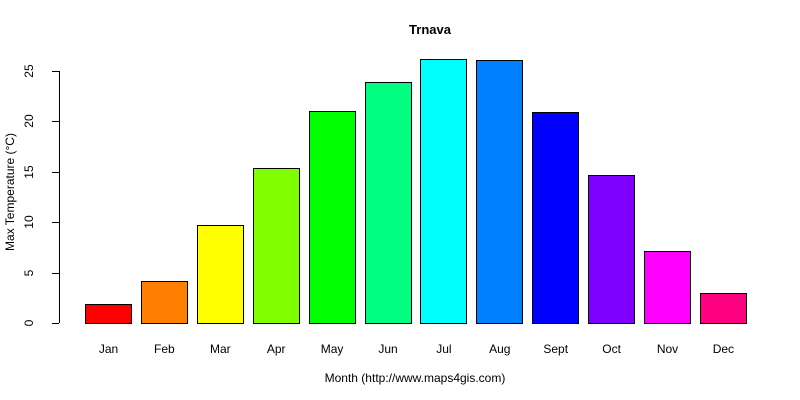  I want to click on x-tick-label: Feb, so click(164, 349).